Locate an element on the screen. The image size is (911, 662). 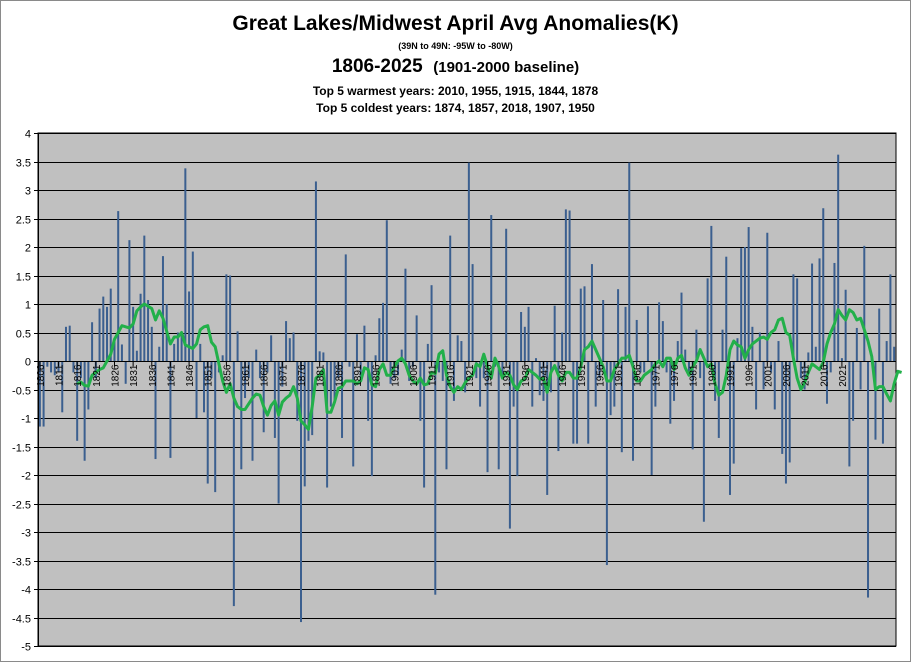
x-tick-label: 1901 is located at coordinates (395, 375).